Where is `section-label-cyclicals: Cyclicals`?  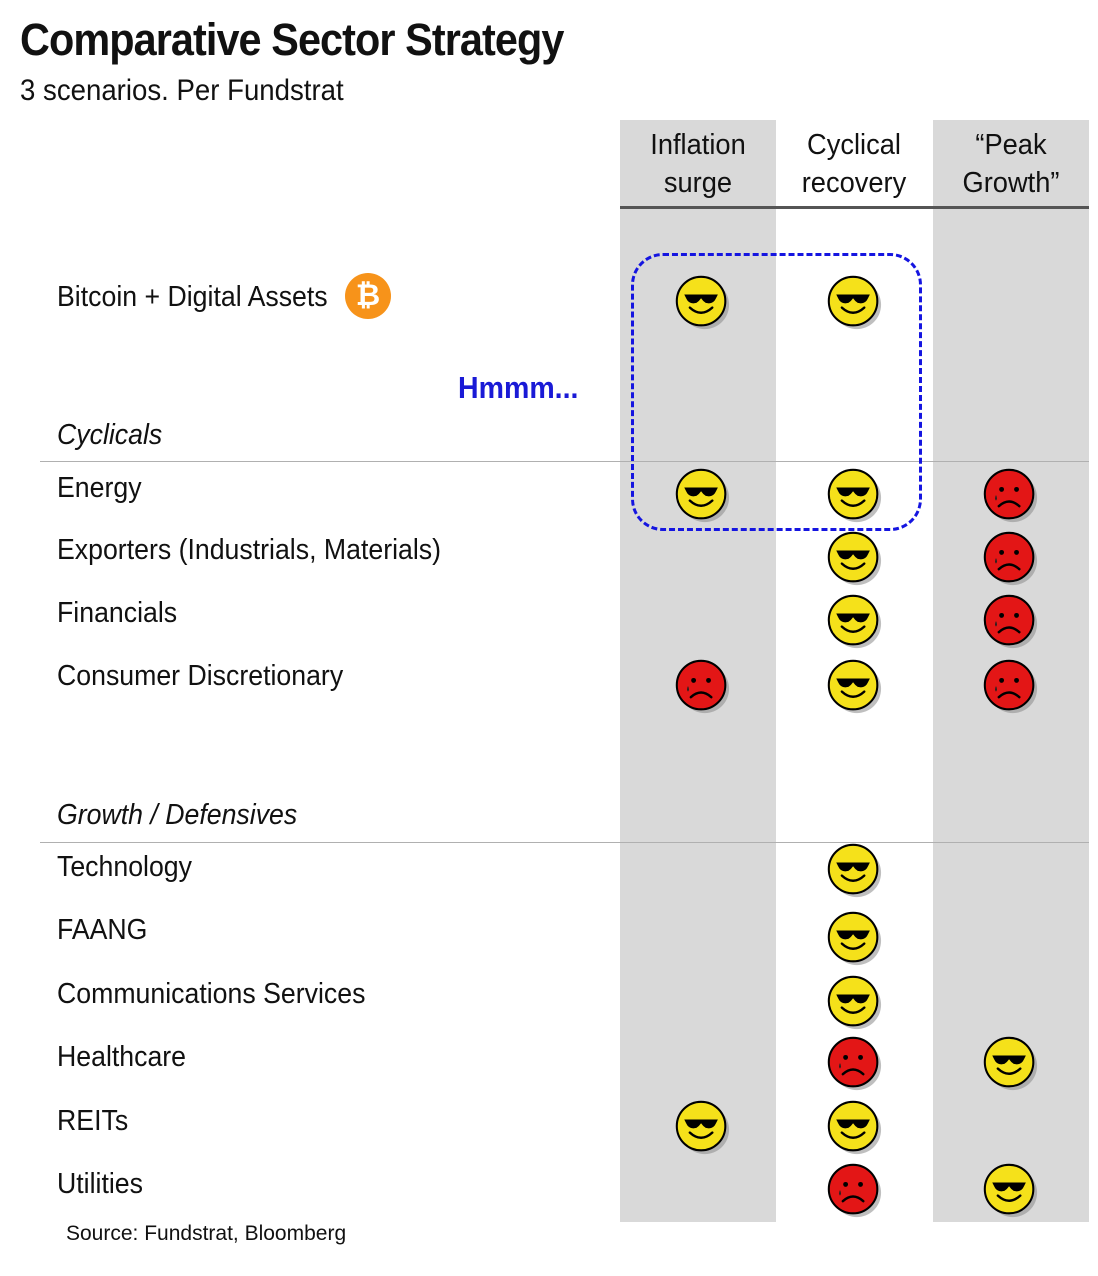
section-label-cyclicals: Cyclicals is located at coordinates (110, 435).